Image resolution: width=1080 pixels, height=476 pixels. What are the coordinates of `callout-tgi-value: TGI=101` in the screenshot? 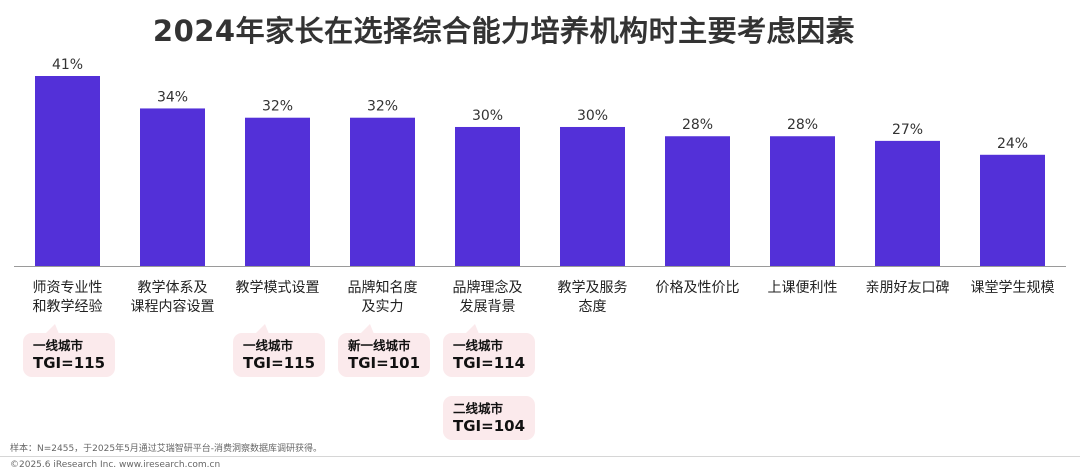 It's located at (384, 363).